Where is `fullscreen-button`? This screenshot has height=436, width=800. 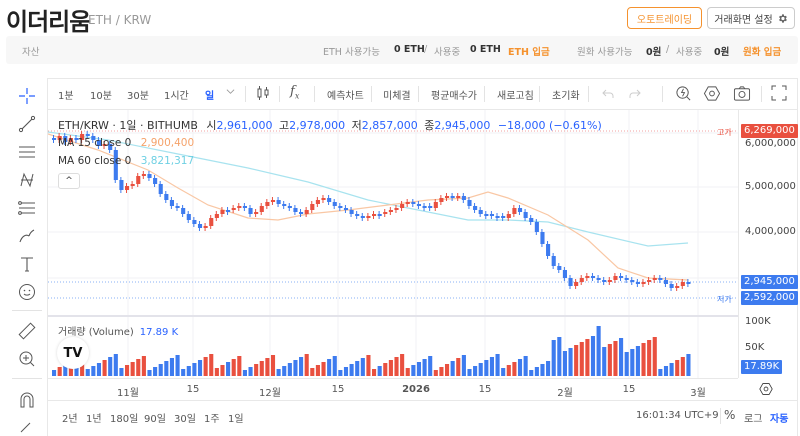 fullscreen-button is located at coordinates (779, 94).